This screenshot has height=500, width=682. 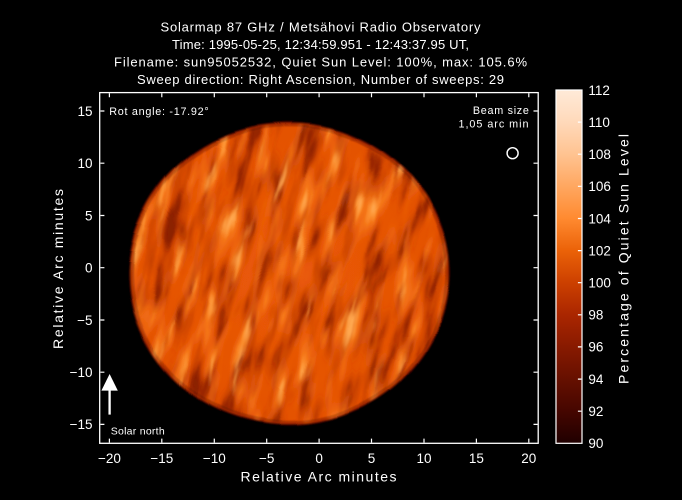 I want to click on svg-text: 110, so click(x=599, y=122).